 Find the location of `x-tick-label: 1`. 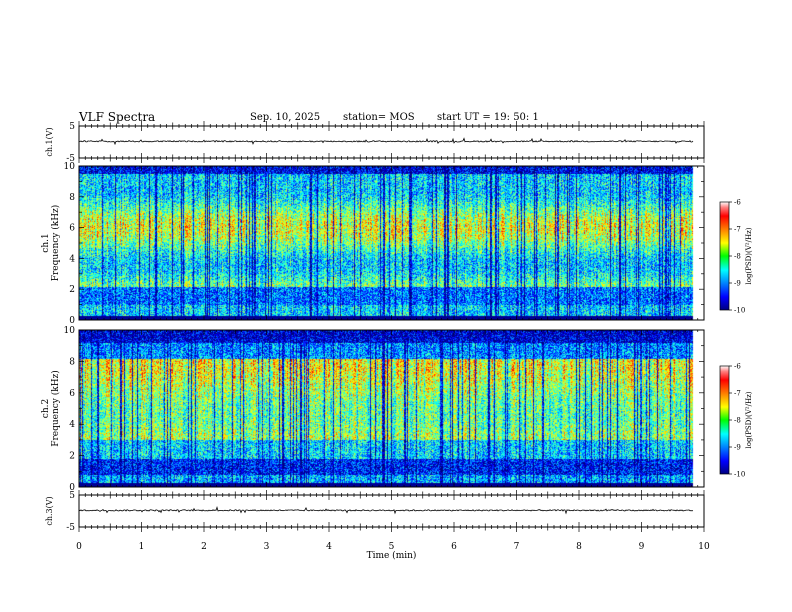

x-tick-label: 1 is located at coordinates (142, 547).